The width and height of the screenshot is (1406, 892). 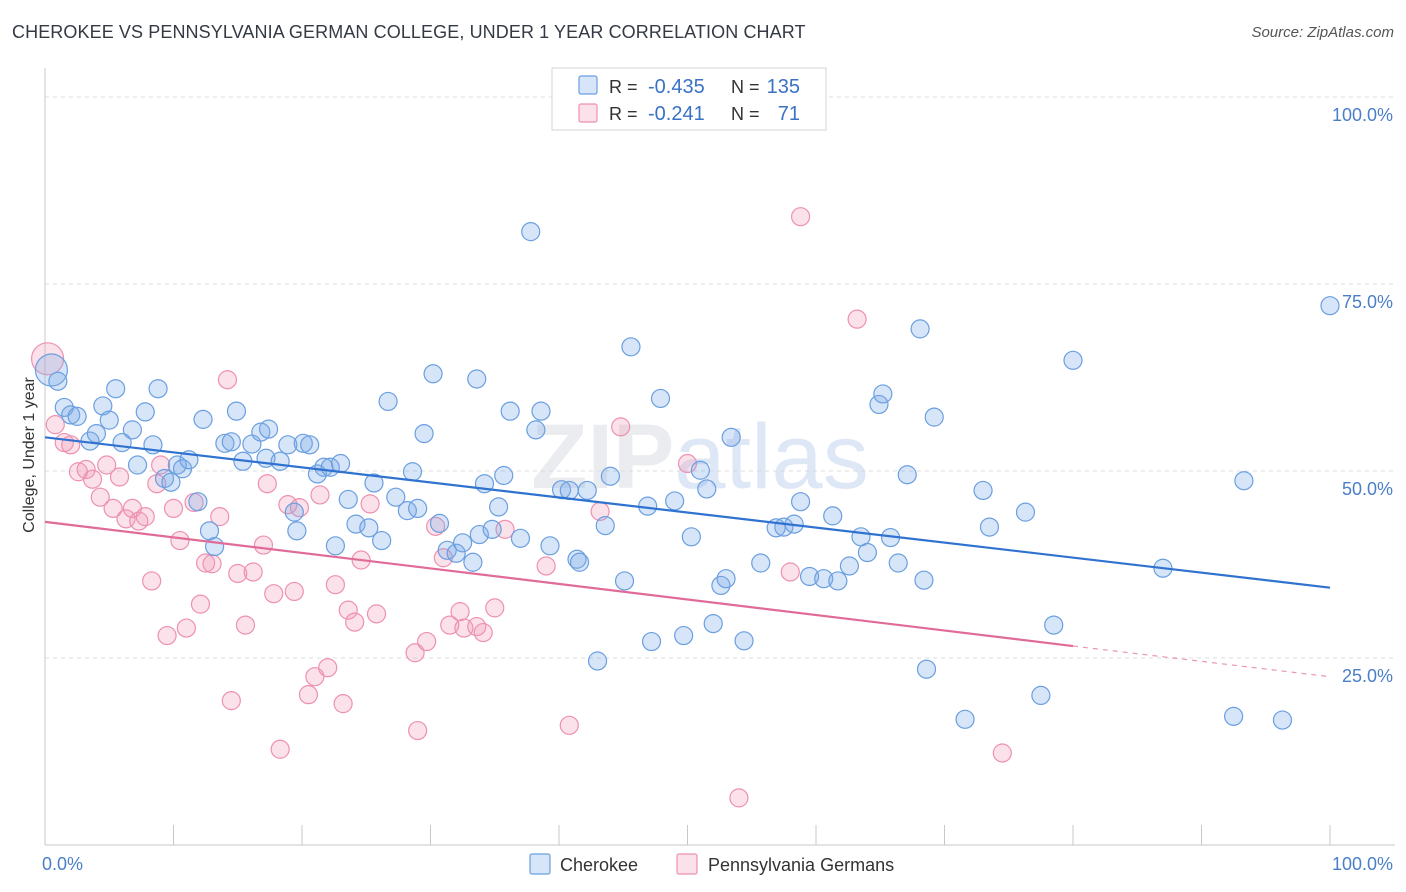 I want to click on watermark-atlas: atlas, so click(x=771, y=457).